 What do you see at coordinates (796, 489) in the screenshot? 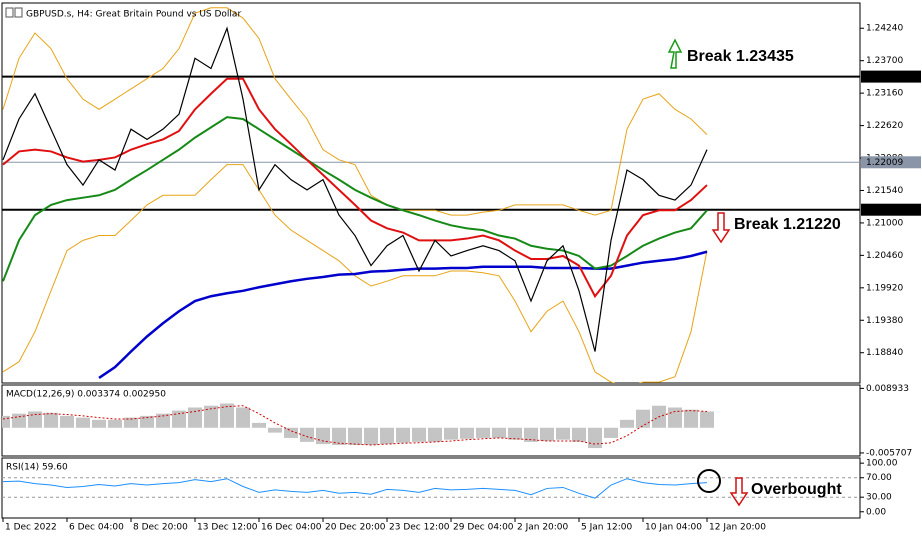
I see `annotation: Overbought` at bounding box center [796, 489].